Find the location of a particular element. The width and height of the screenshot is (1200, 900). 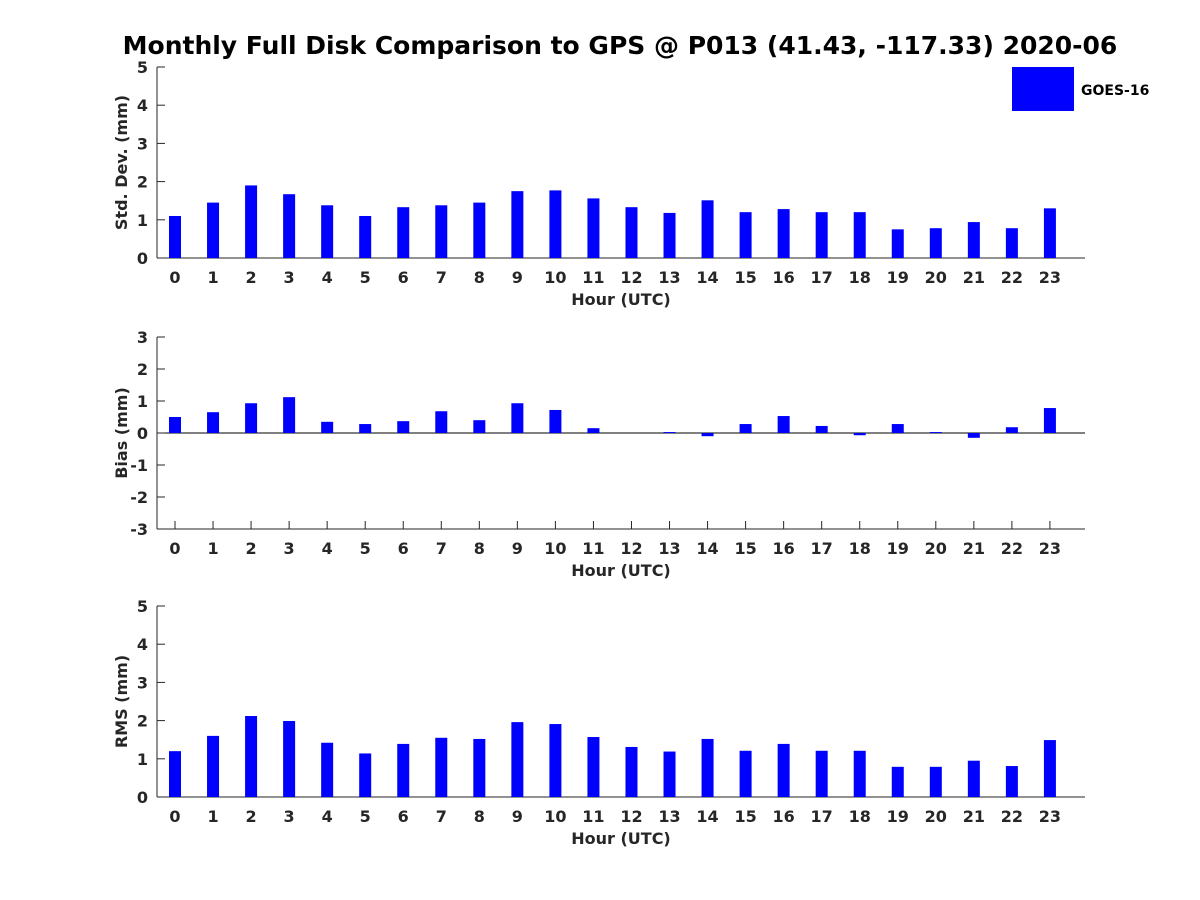

x-tick-label: 17 is located at coordinates (822, 277).